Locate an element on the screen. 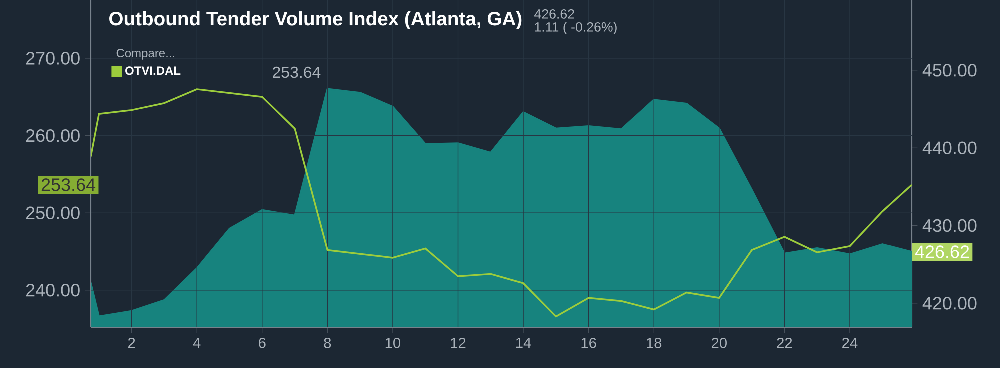 The height and width of the screenshot is (369, 1000). text: Outbound Tender Volume Index (Atlanta, GA) is located at coordinates (316, 21).